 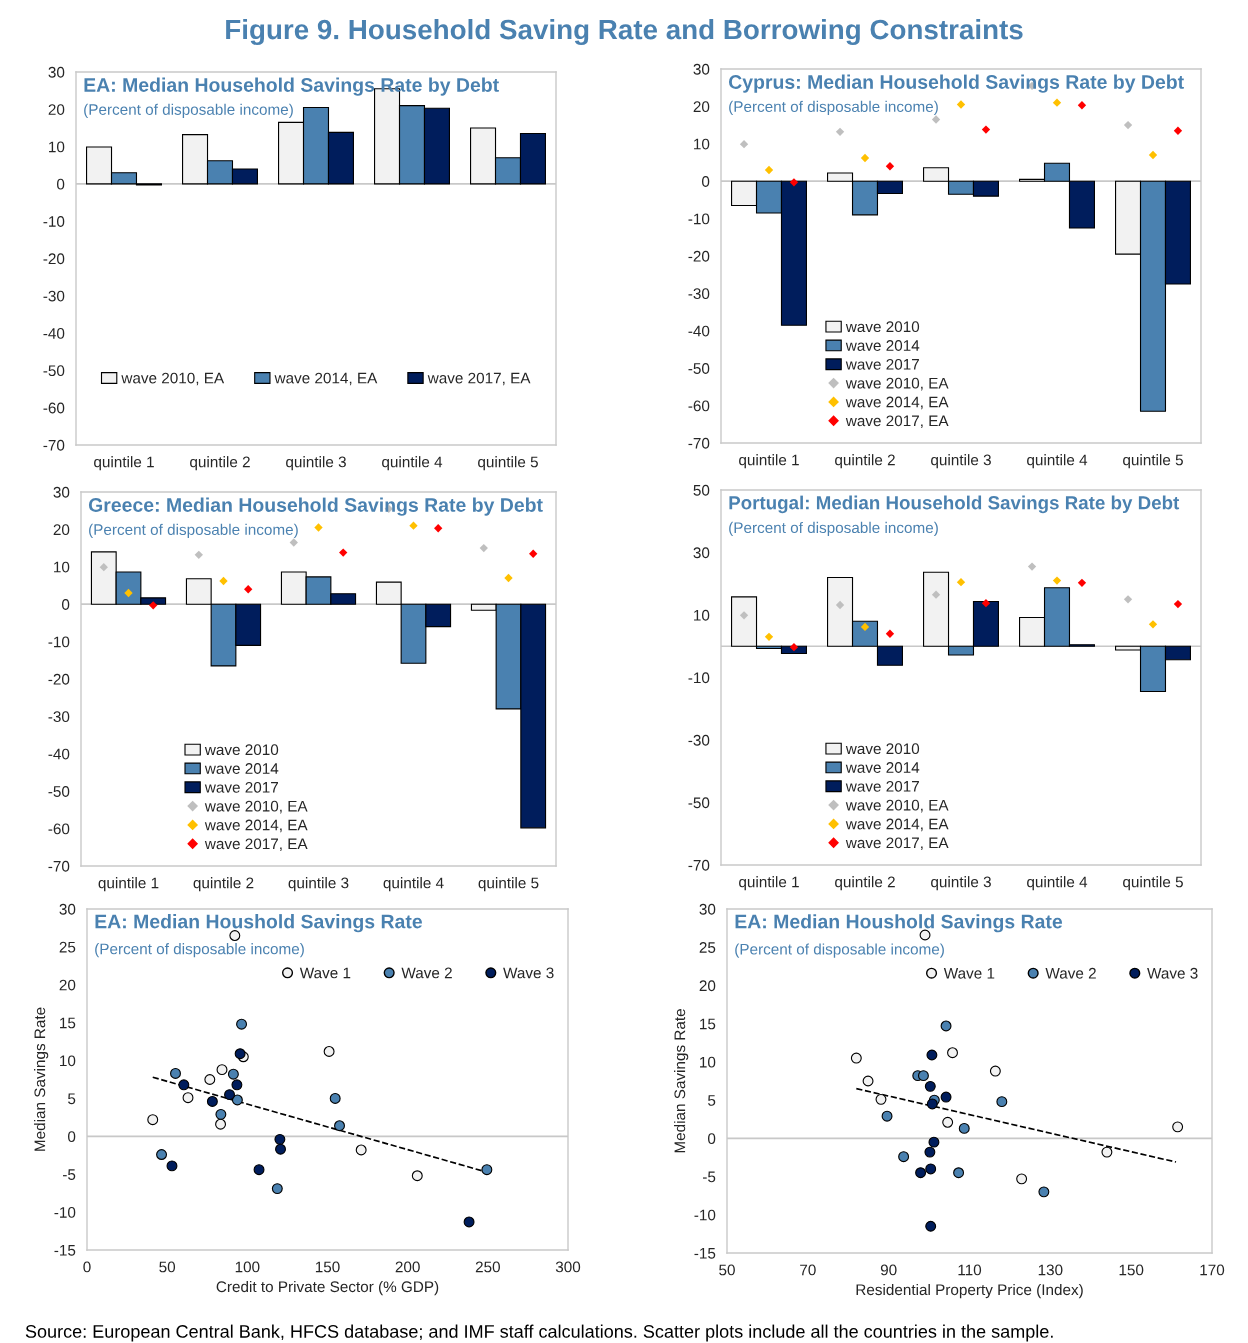 What do you see at coordinates (808, 1270) in the screenshot?
I see `x-tick-label: 70` at bounding box center [808, 1270].